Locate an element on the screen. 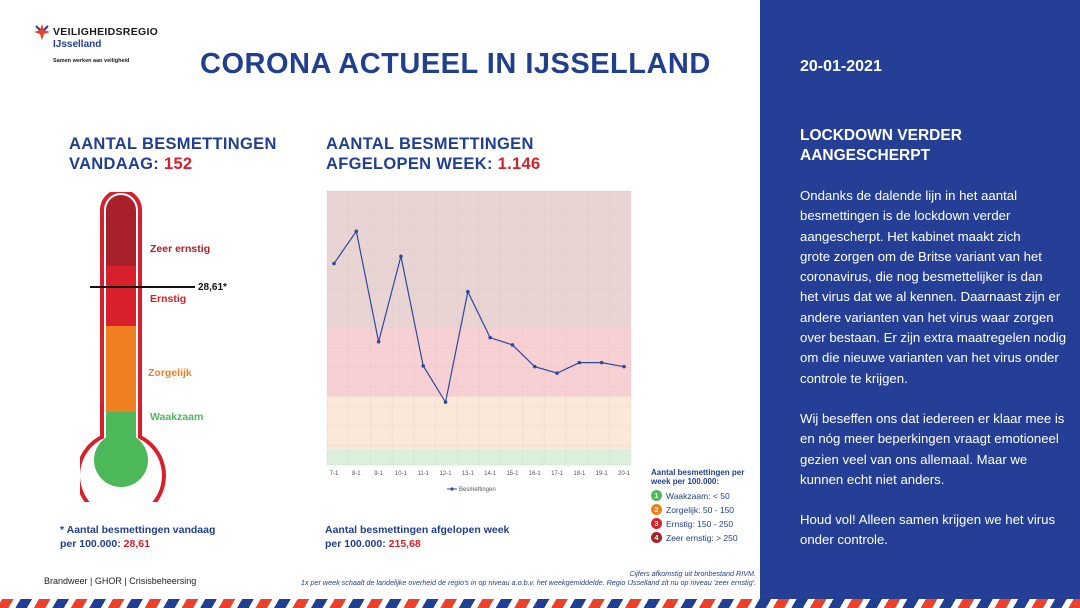 This screenshot has height=608, width=1080. level-number-icon: 1 is located at coordinates (656, 495).